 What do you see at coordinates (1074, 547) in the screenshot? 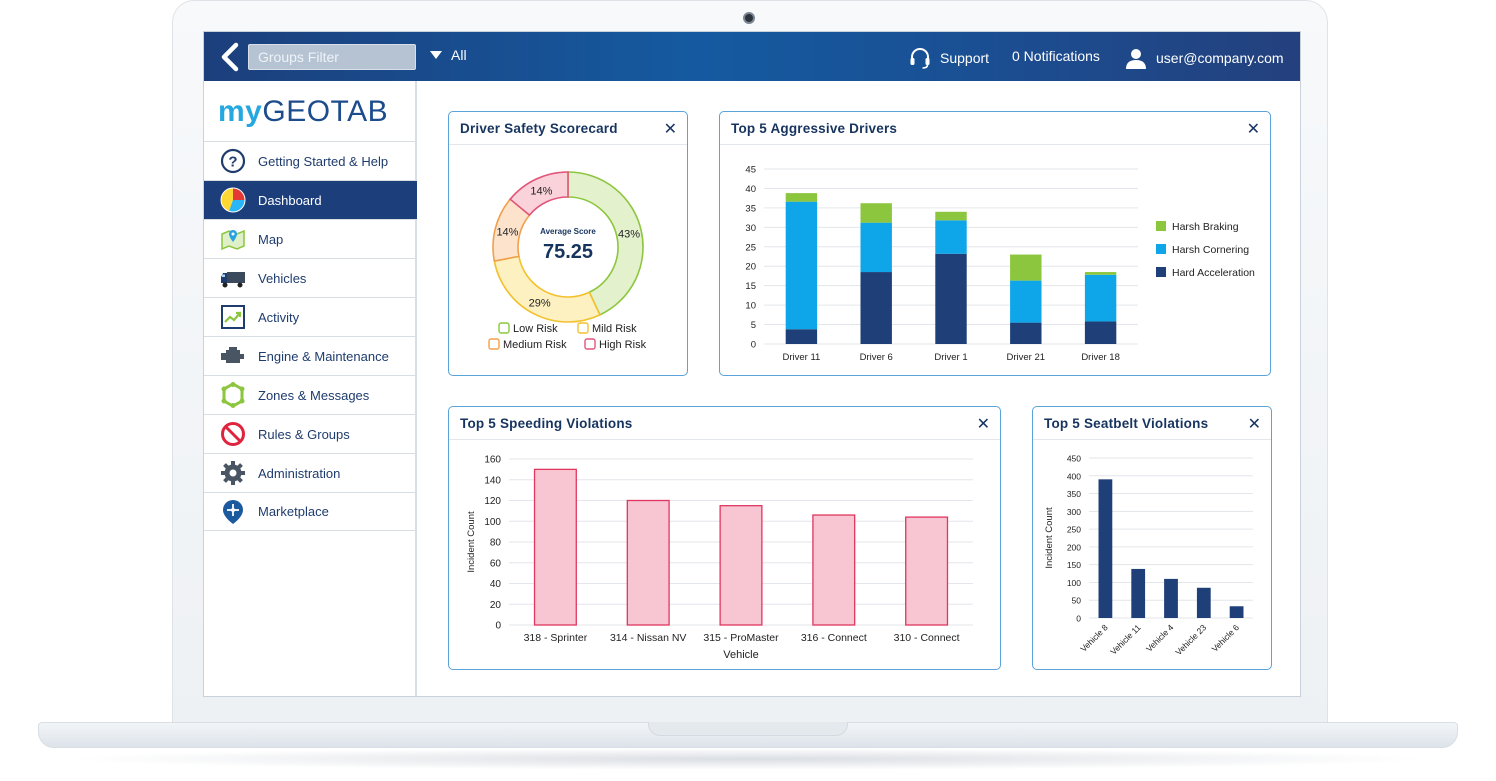
I see `y-tick-label: 200` at bounding box center [1074, 547].